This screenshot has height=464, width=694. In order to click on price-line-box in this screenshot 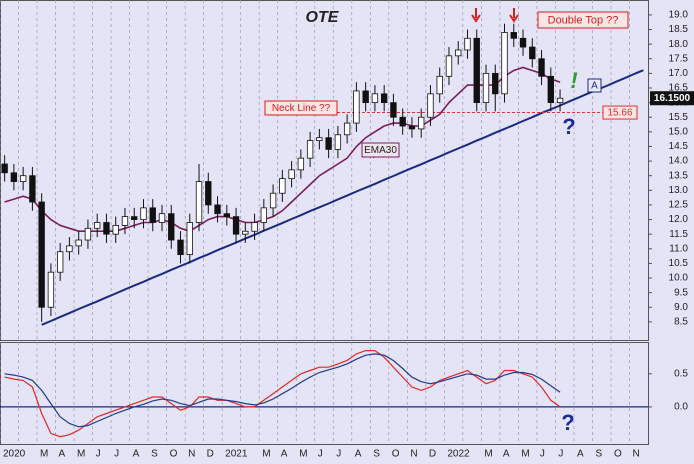, I will do `click(620, 112)`.